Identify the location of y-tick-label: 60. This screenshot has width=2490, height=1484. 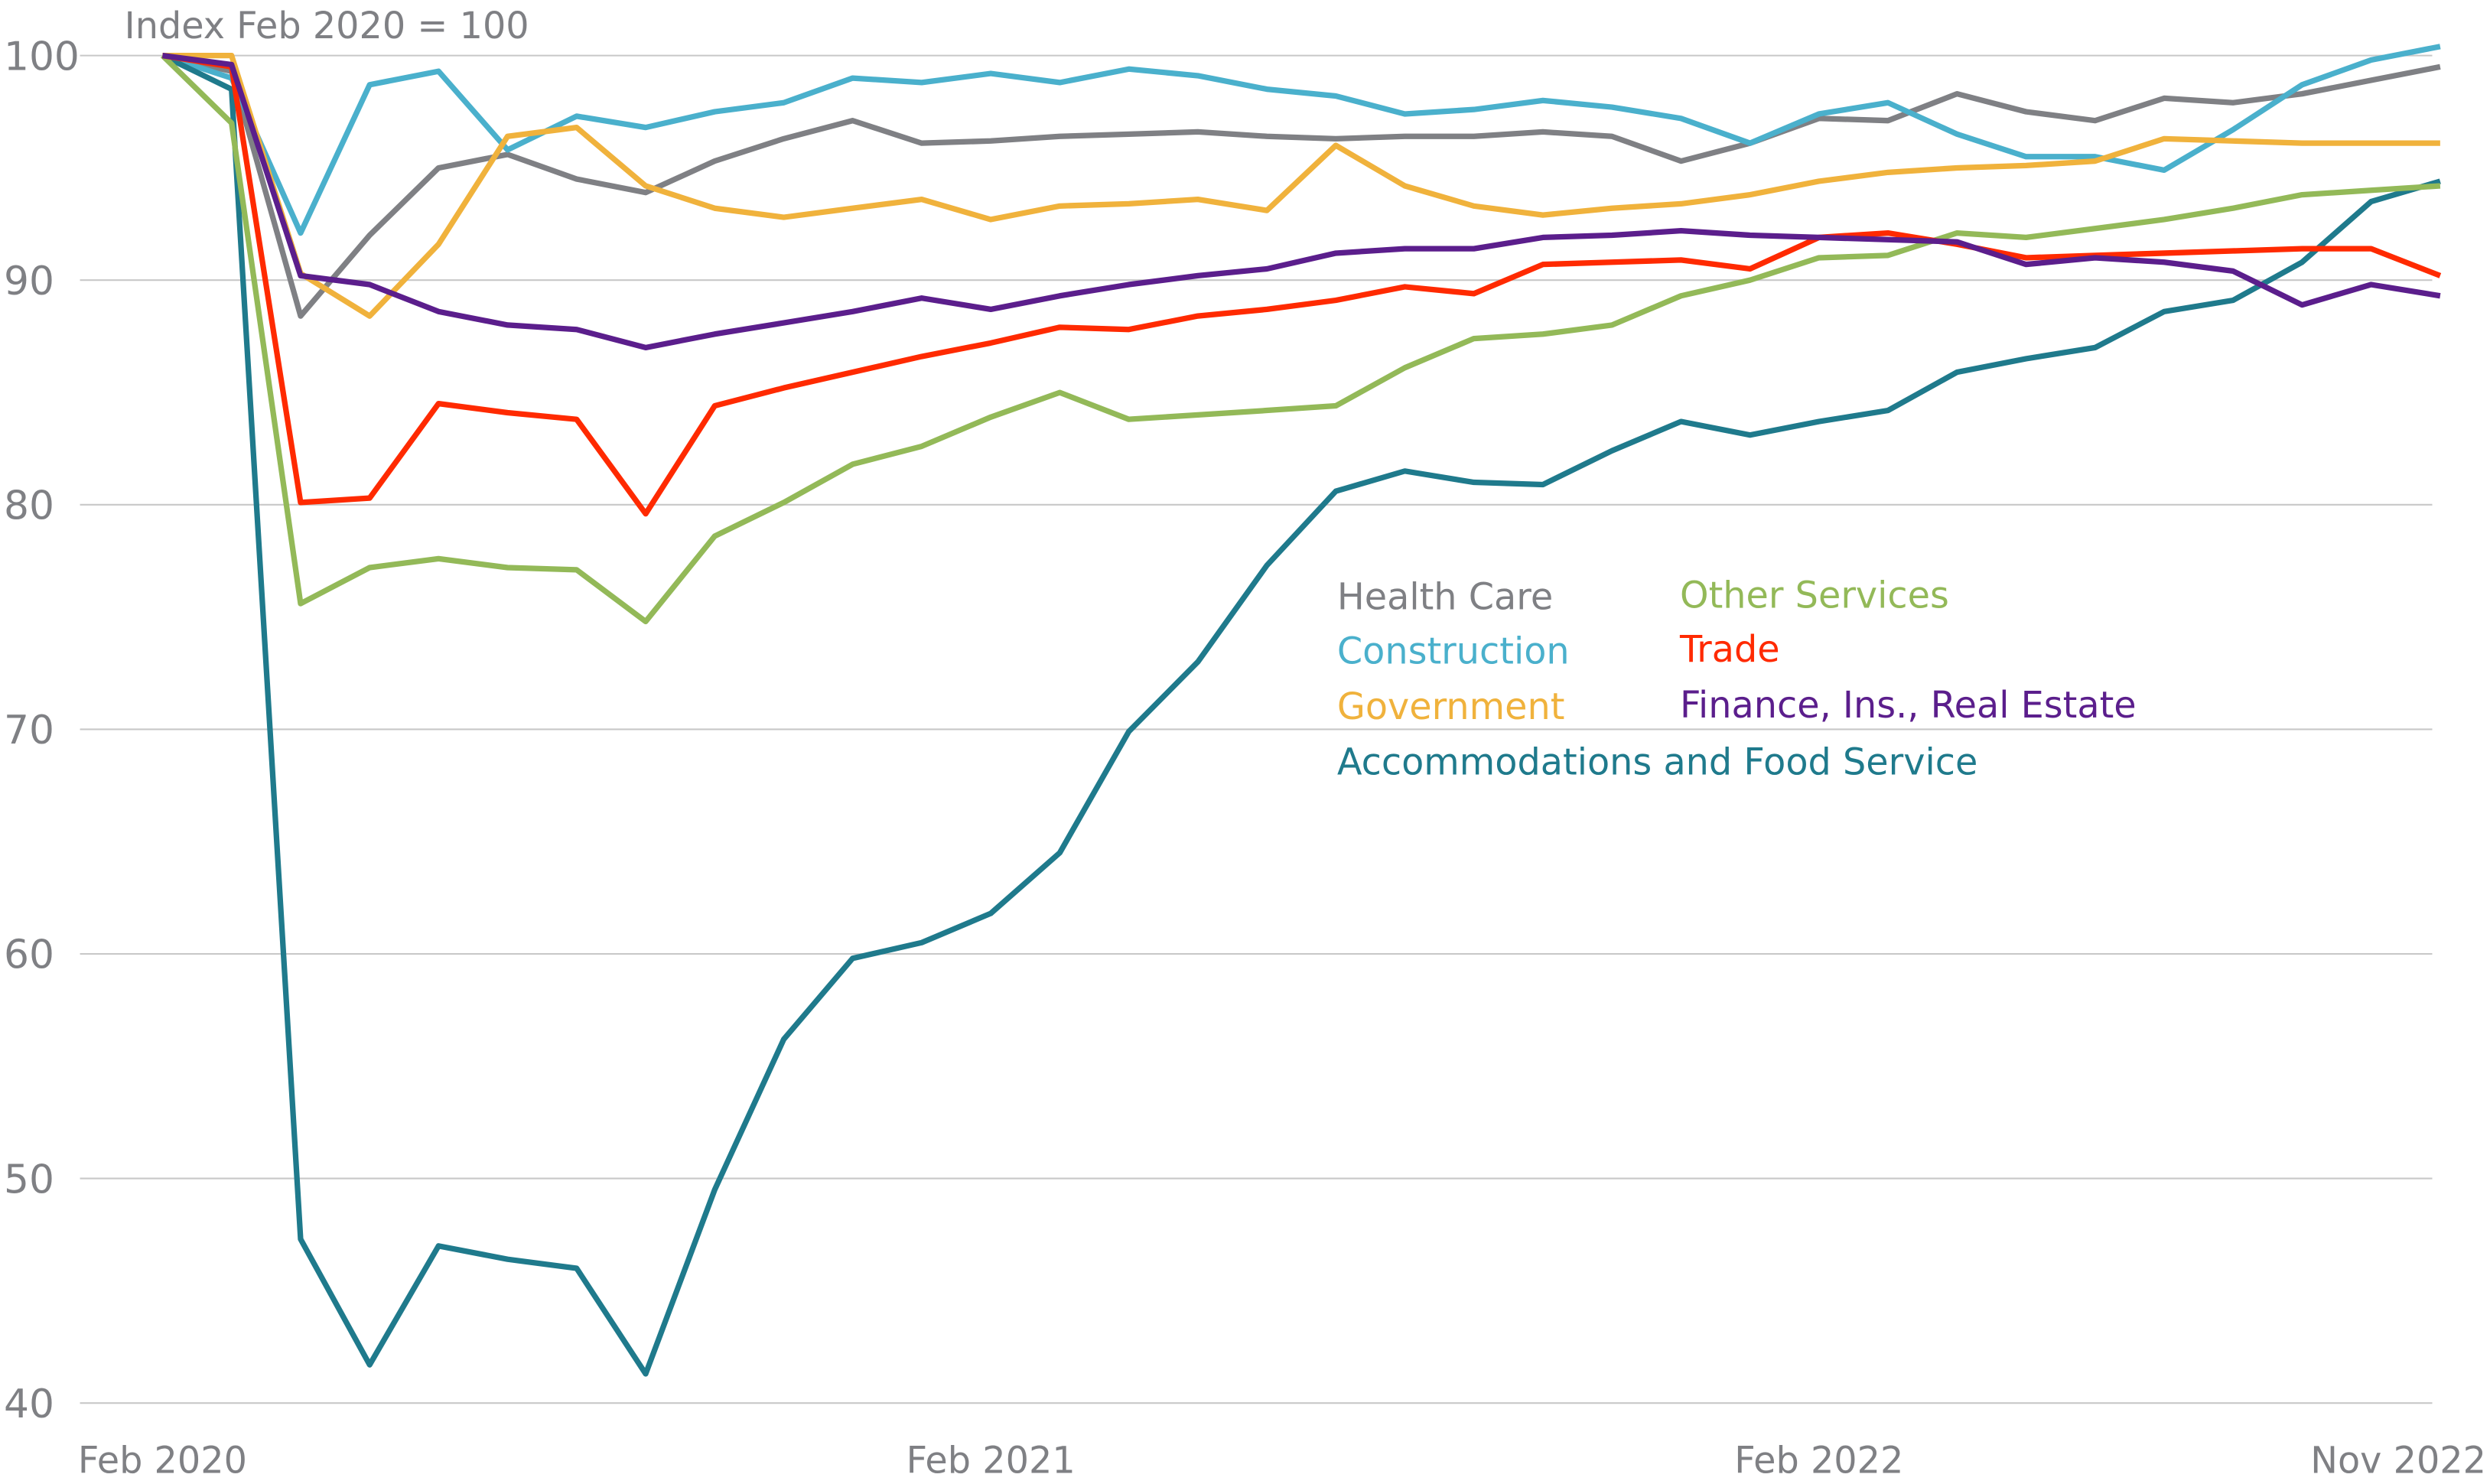
(29, 955).